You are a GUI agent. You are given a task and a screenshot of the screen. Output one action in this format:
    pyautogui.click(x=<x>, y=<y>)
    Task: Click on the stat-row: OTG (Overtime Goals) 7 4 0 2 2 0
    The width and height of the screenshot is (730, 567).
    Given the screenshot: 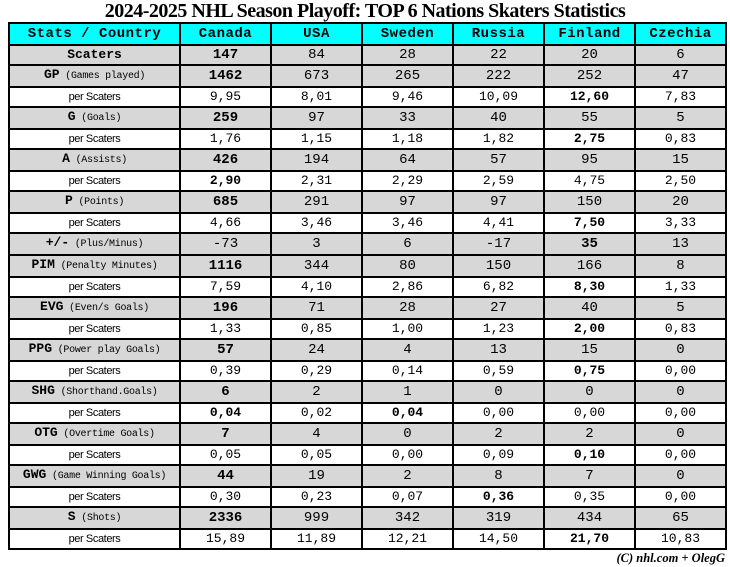 What is the action you would take?
    pyautogui.click(x=367, y=434)
    